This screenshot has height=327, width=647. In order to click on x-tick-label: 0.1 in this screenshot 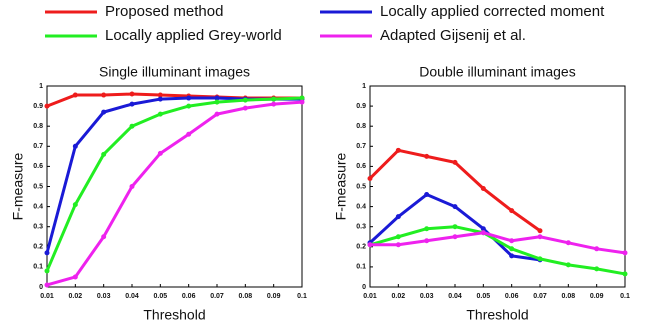, I will do `click(625, 296)`.